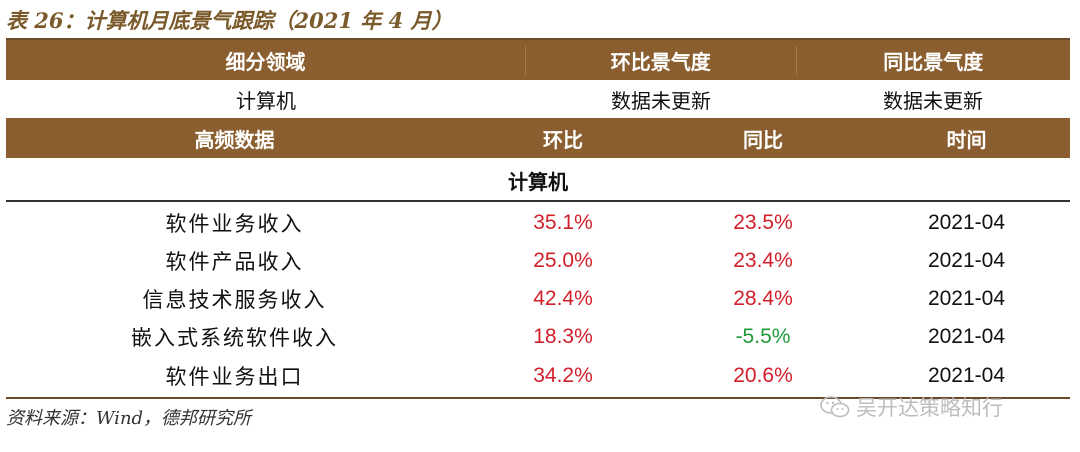  What do you see at coordinates (234, 224) in the screenshot?
I see `row-name: 软件业务收入` at bounding box center [234, 224].